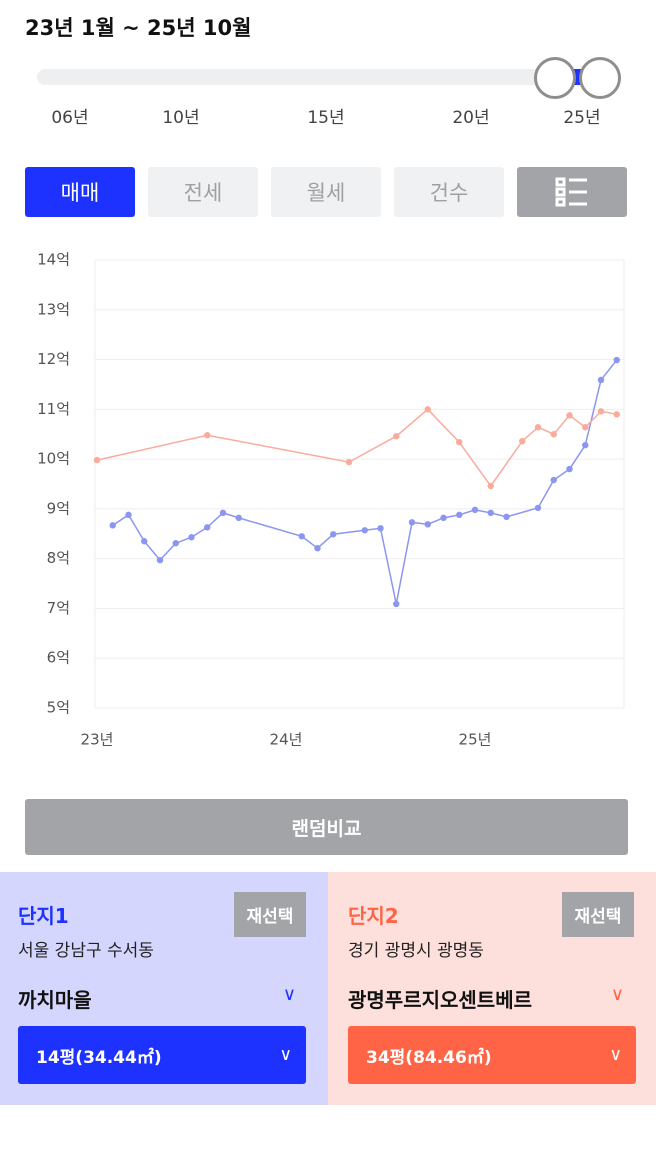 The height and width of the screenshot is (1161, 656). I want to click on y-tick-label: 7억, so click(58, 608).